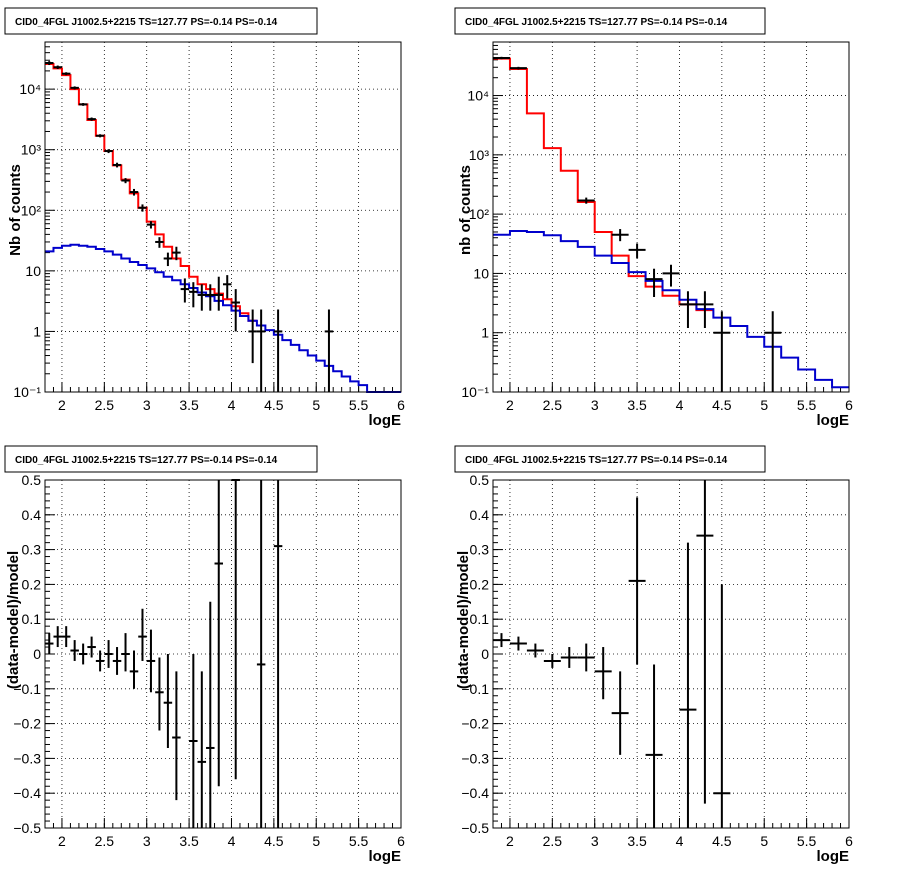 Image resolution: width=898 pixels, height=875 pixels. Describe the element at coordinates (401, 841) in the screenshot. I see `x-tick-label: 6` at that location.